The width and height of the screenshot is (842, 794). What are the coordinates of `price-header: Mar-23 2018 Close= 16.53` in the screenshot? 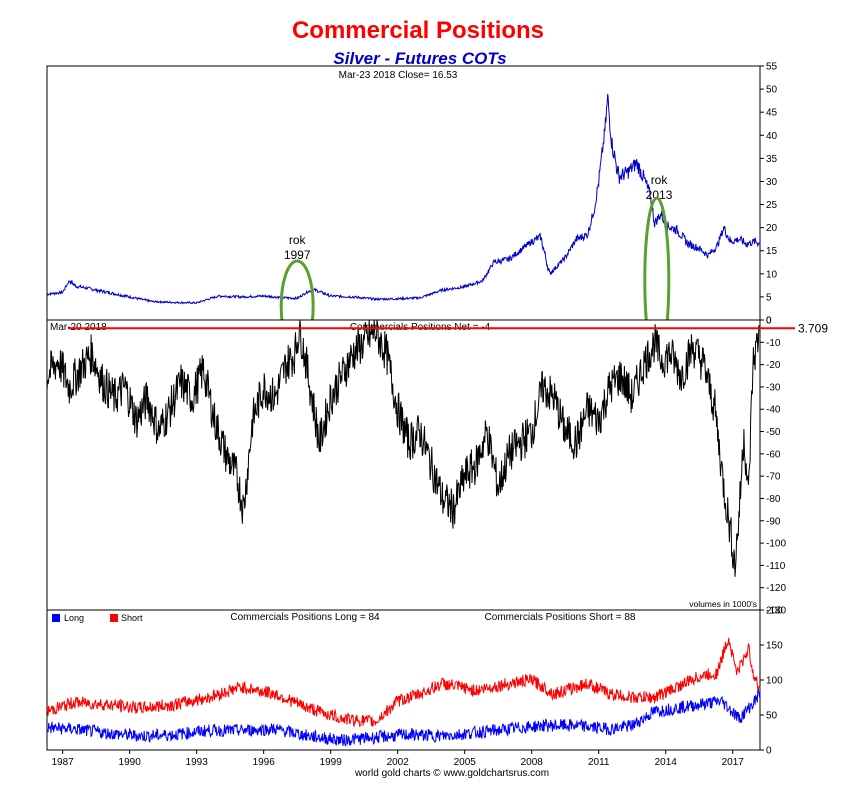 It's located at (398, 75).